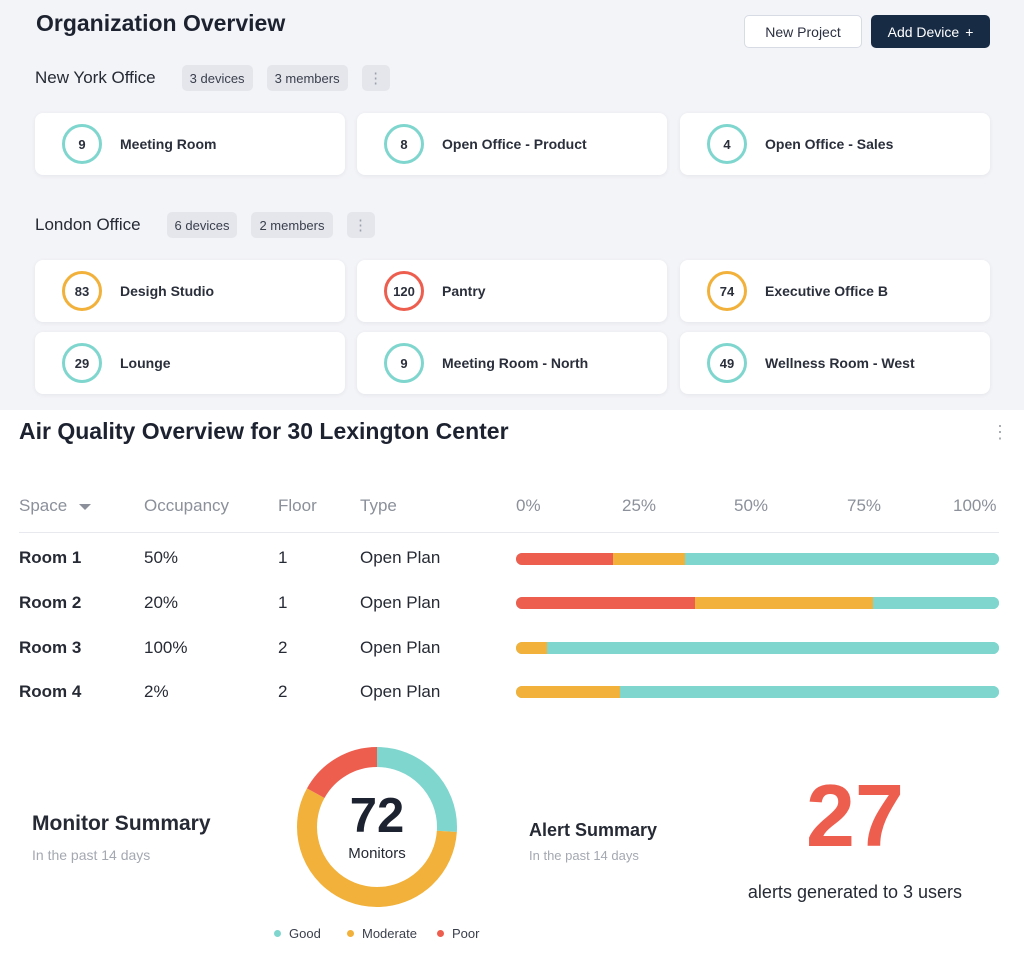 The width and height of the screenshot is (1024, 956). I want to click on air-quality-ring: 83, so click(82, 291).